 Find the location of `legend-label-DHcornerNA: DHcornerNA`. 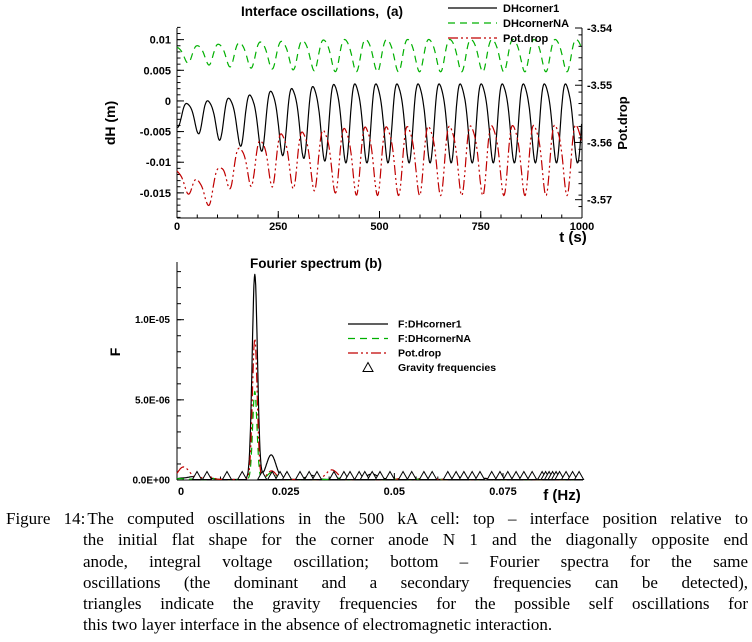

legend-label-DHcornerNA: DHcornerNA is located at coordinates (536, 24).